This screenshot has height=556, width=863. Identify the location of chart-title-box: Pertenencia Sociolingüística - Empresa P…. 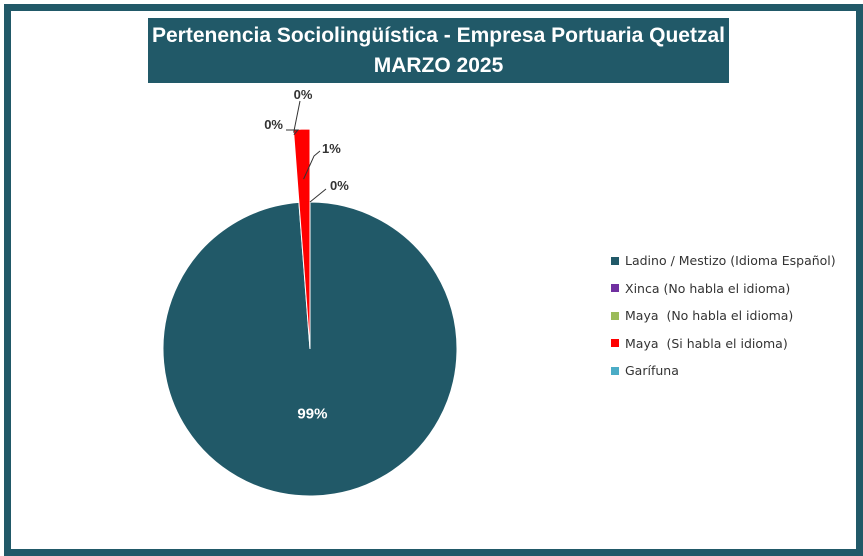
(438, 50).